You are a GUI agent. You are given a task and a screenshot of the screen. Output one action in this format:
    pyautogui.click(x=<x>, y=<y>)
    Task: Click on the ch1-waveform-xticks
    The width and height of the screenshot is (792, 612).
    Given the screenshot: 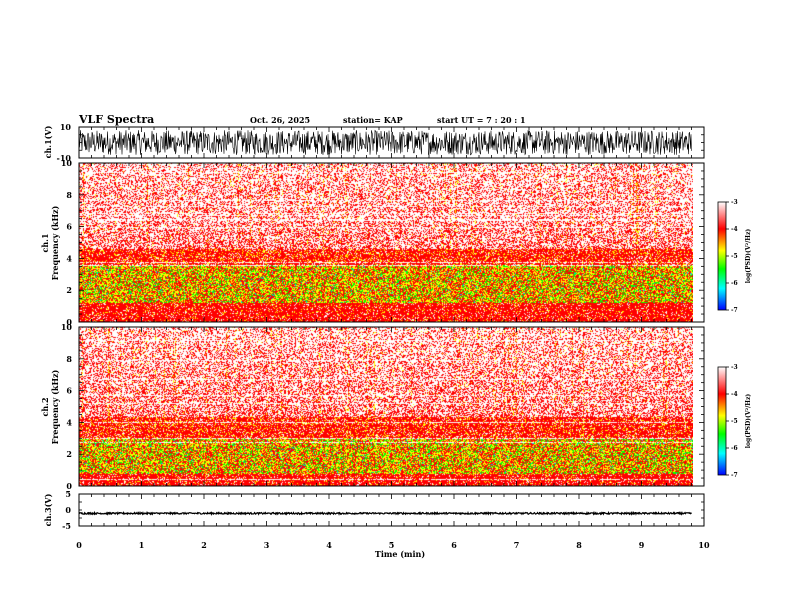 What is the action you would take?
    pyautogui.click(x=391, y=142)
    